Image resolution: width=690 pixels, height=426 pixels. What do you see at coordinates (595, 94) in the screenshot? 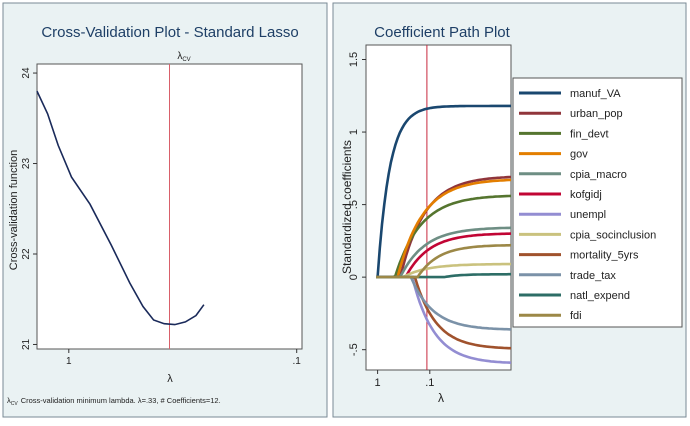
I see `legend-label: manuf_VA` at bounding box center [595, 94].